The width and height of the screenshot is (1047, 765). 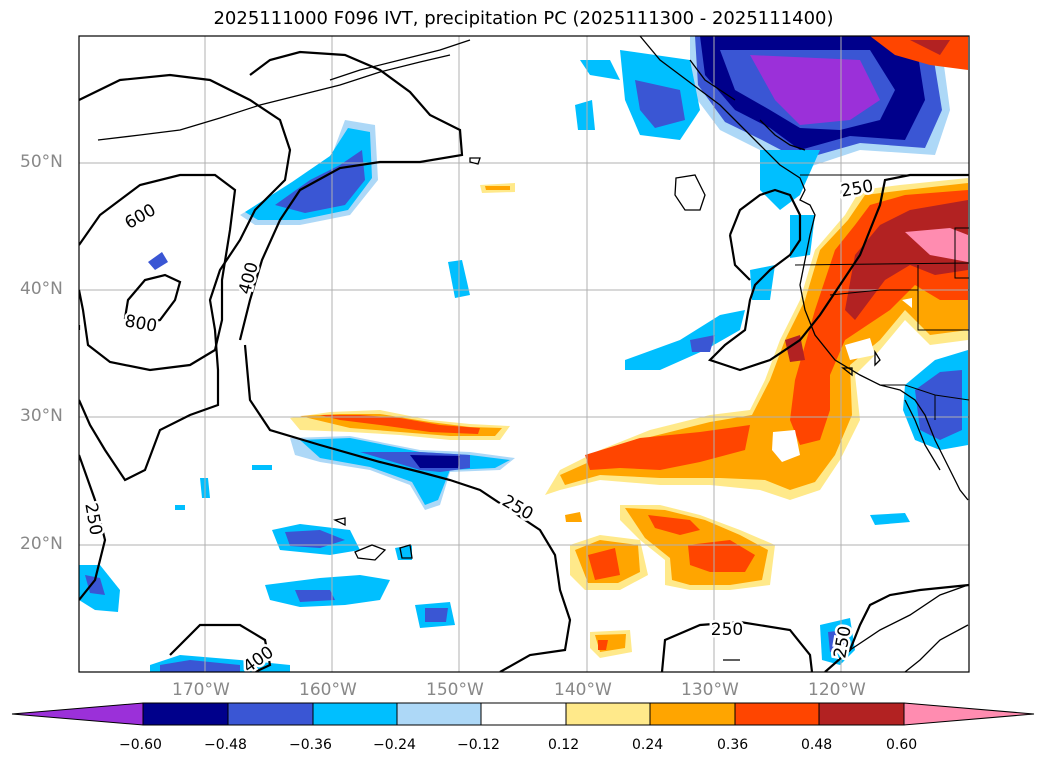 I want to click on lat-label-20n: 20°N, so click(x=41, y=544).